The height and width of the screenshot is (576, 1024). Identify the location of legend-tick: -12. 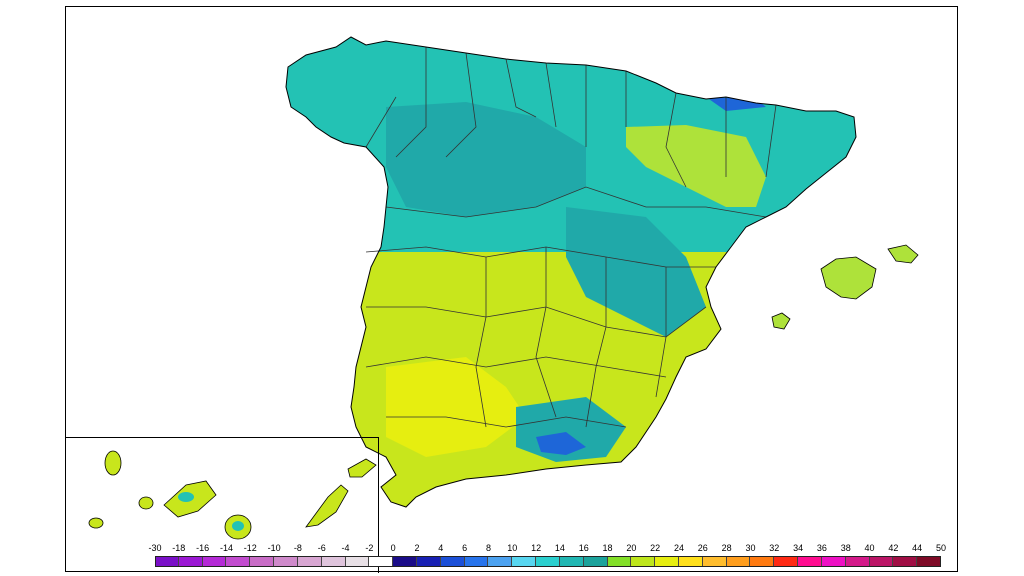
(250, 548).